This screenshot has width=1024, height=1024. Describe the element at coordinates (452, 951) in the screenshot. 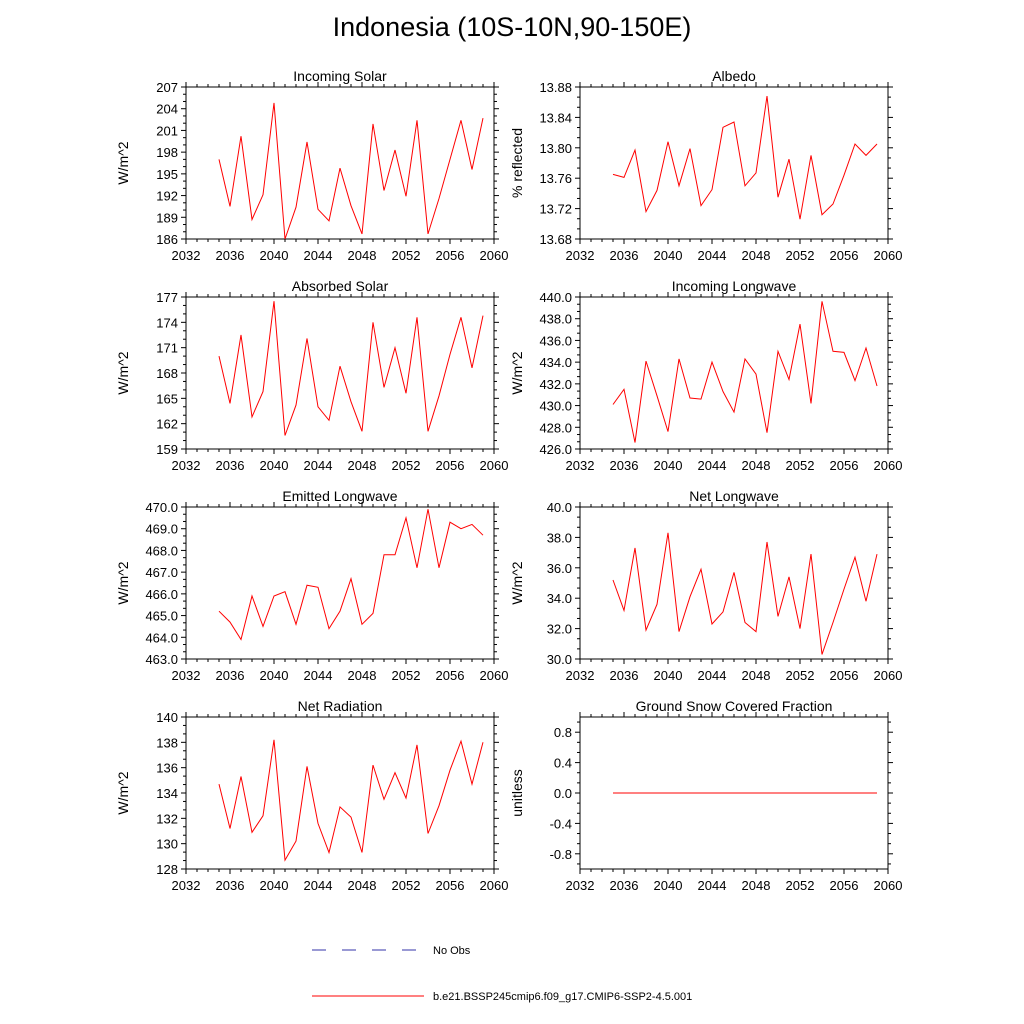

I see `legend-obs-label: No Obs` at that location.